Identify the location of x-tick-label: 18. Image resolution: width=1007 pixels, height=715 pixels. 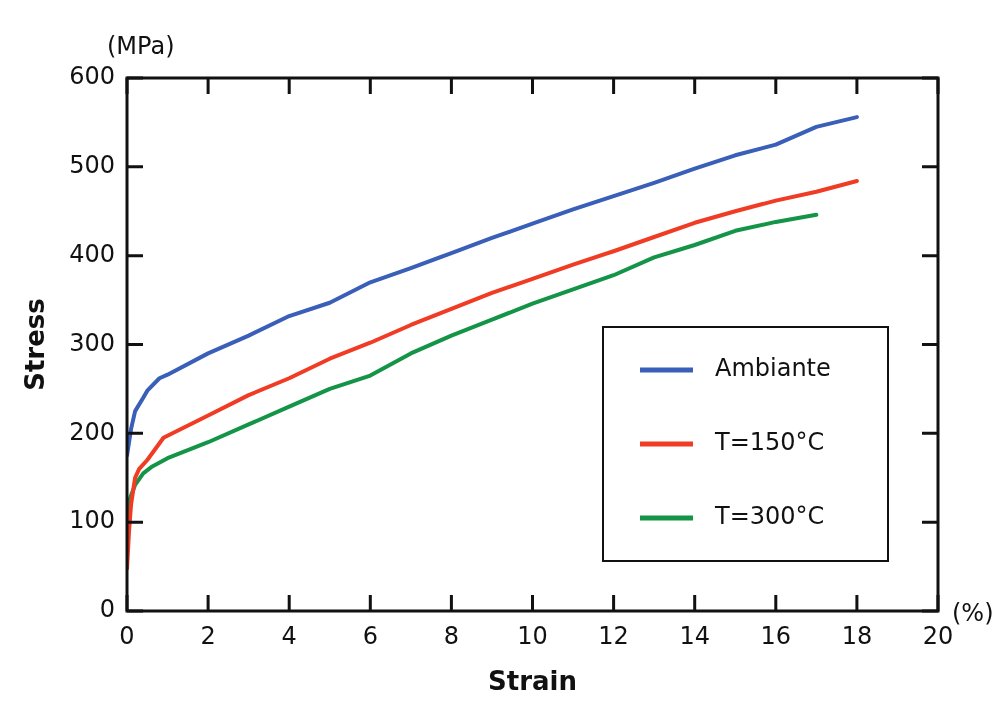
(857, 635).